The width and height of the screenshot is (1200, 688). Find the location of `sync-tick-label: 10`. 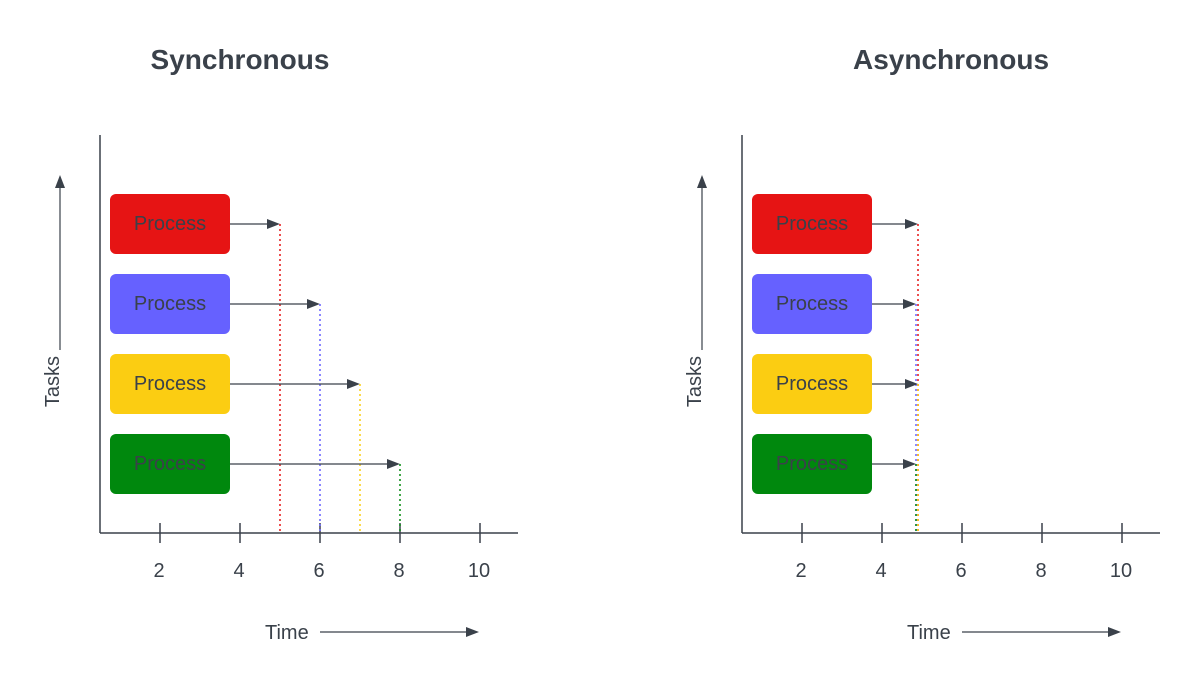

sync-tick-label: 10 is located at coordinates (479, 571).